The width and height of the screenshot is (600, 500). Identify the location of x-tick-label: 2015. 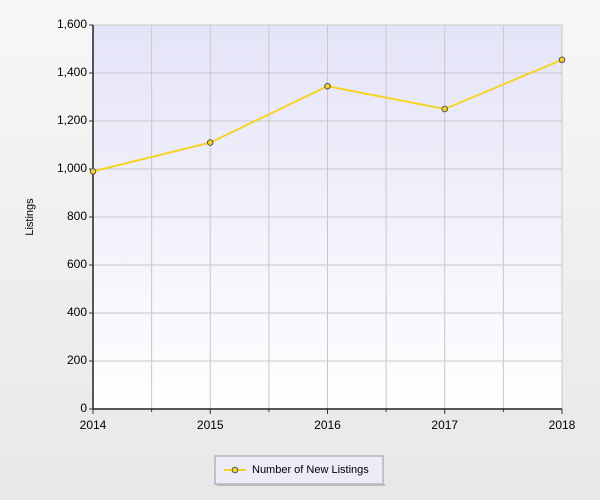
(210, 425).